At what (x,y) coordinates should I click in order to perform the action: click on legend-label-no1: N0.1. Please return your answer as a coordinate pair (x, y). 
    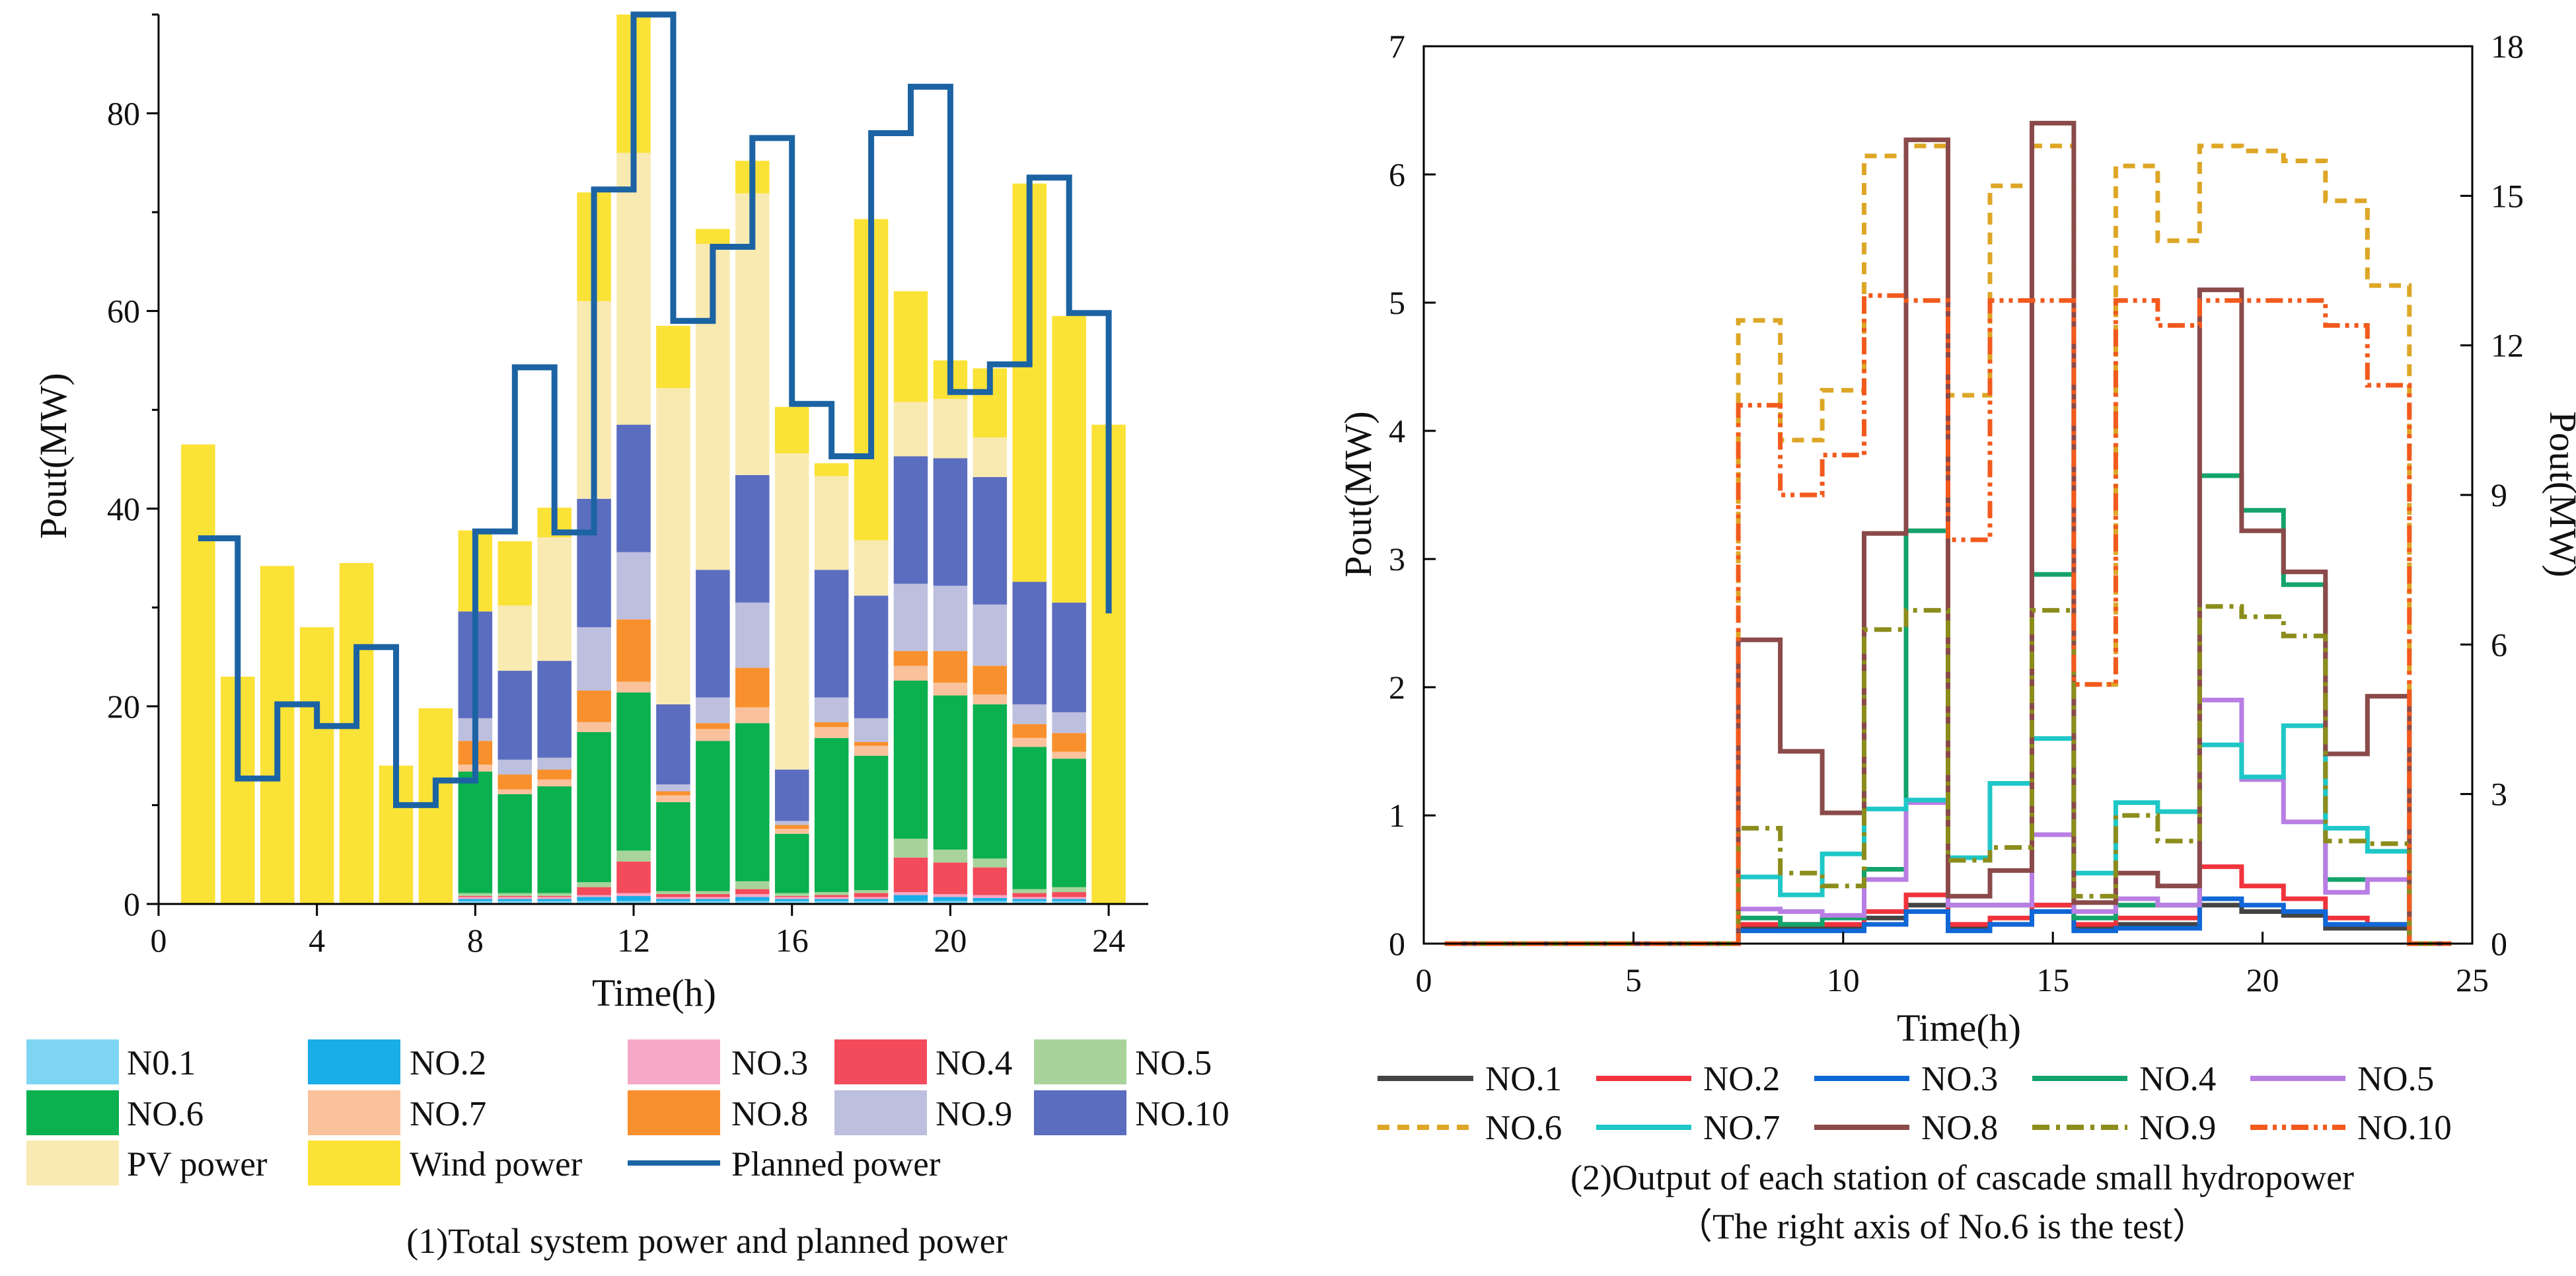
    Looking at the image, I should click on (161, 1063).